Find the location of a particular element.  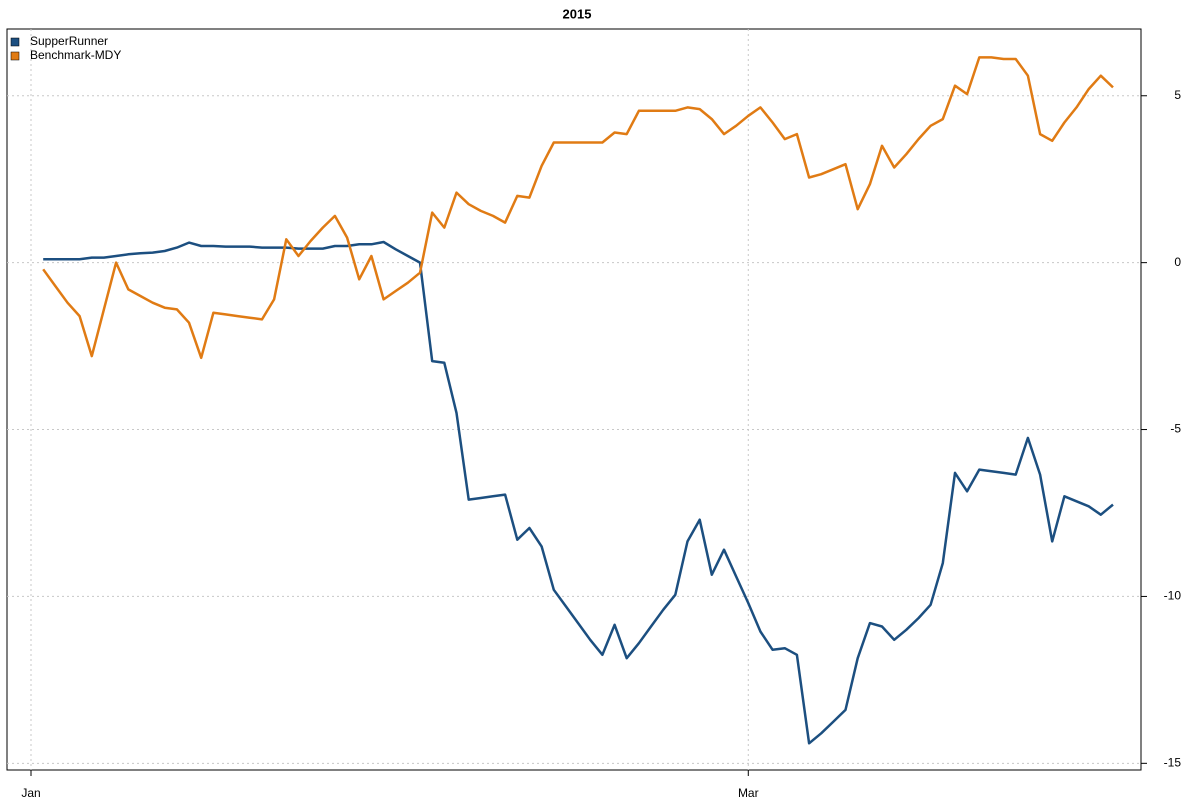

x-tick-label: Jan is located at coordinates (30, 793).